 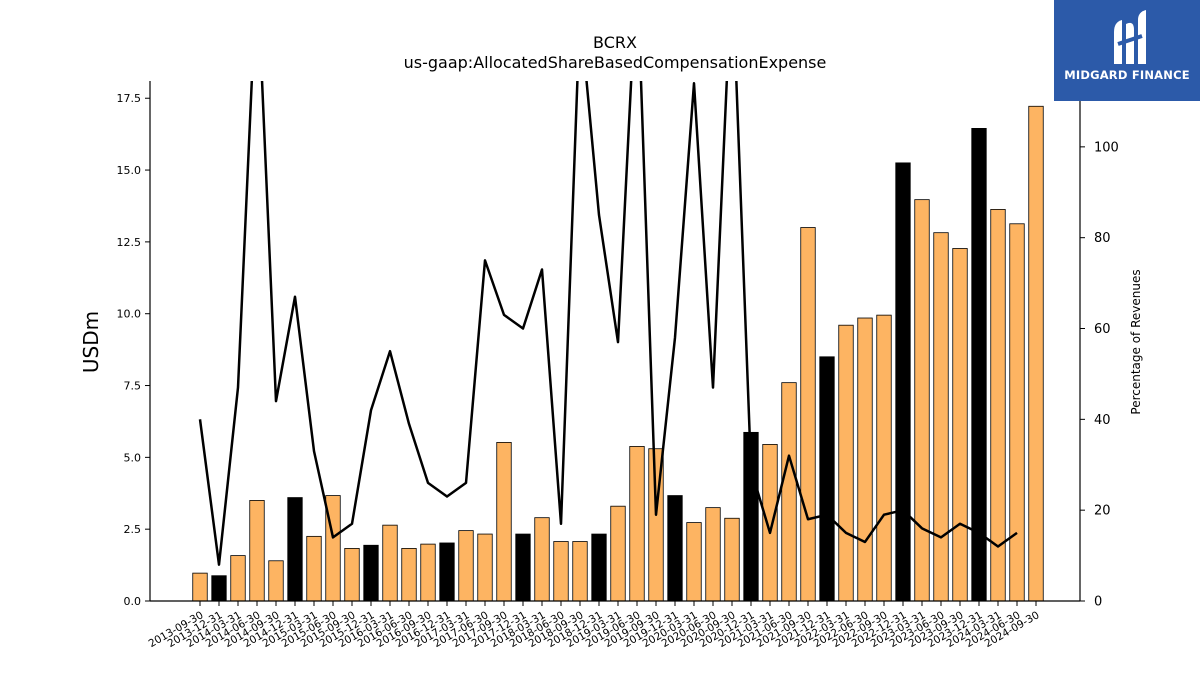 What do you see at coordinates (1102, 511) in the screenshot?
I see `y2-tick-label: 20` at bounding box center [1102, 511].